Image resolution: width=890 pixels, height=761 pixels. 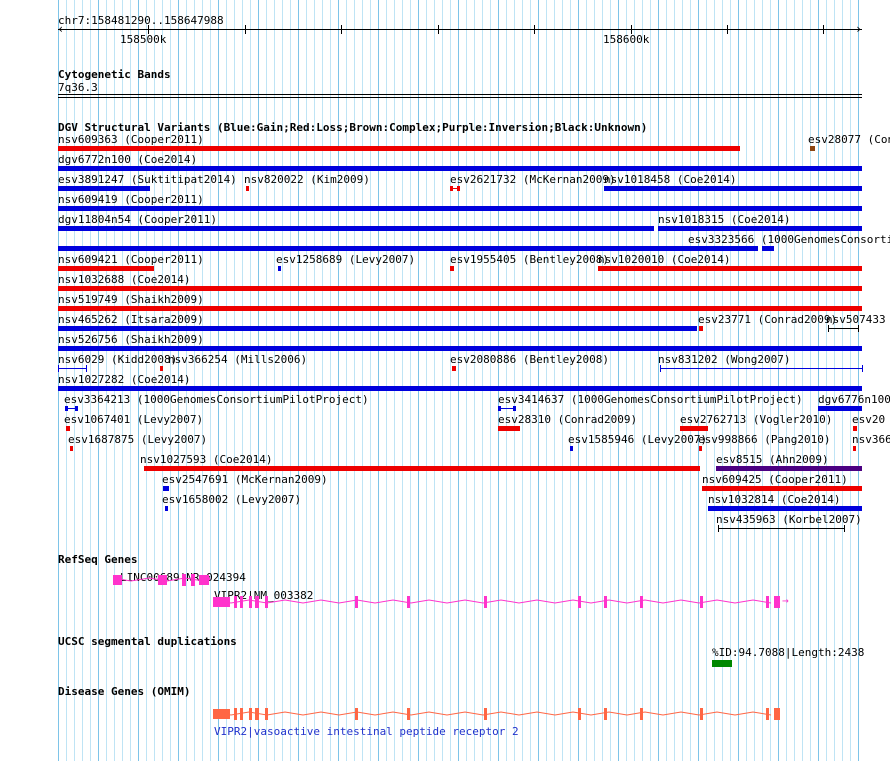 What do you see at coordinates (533, 179) in the screenshot?
I see `dgv-feature-label: esv2621732 (McKernan2009)` at bounding box center [533, 179].